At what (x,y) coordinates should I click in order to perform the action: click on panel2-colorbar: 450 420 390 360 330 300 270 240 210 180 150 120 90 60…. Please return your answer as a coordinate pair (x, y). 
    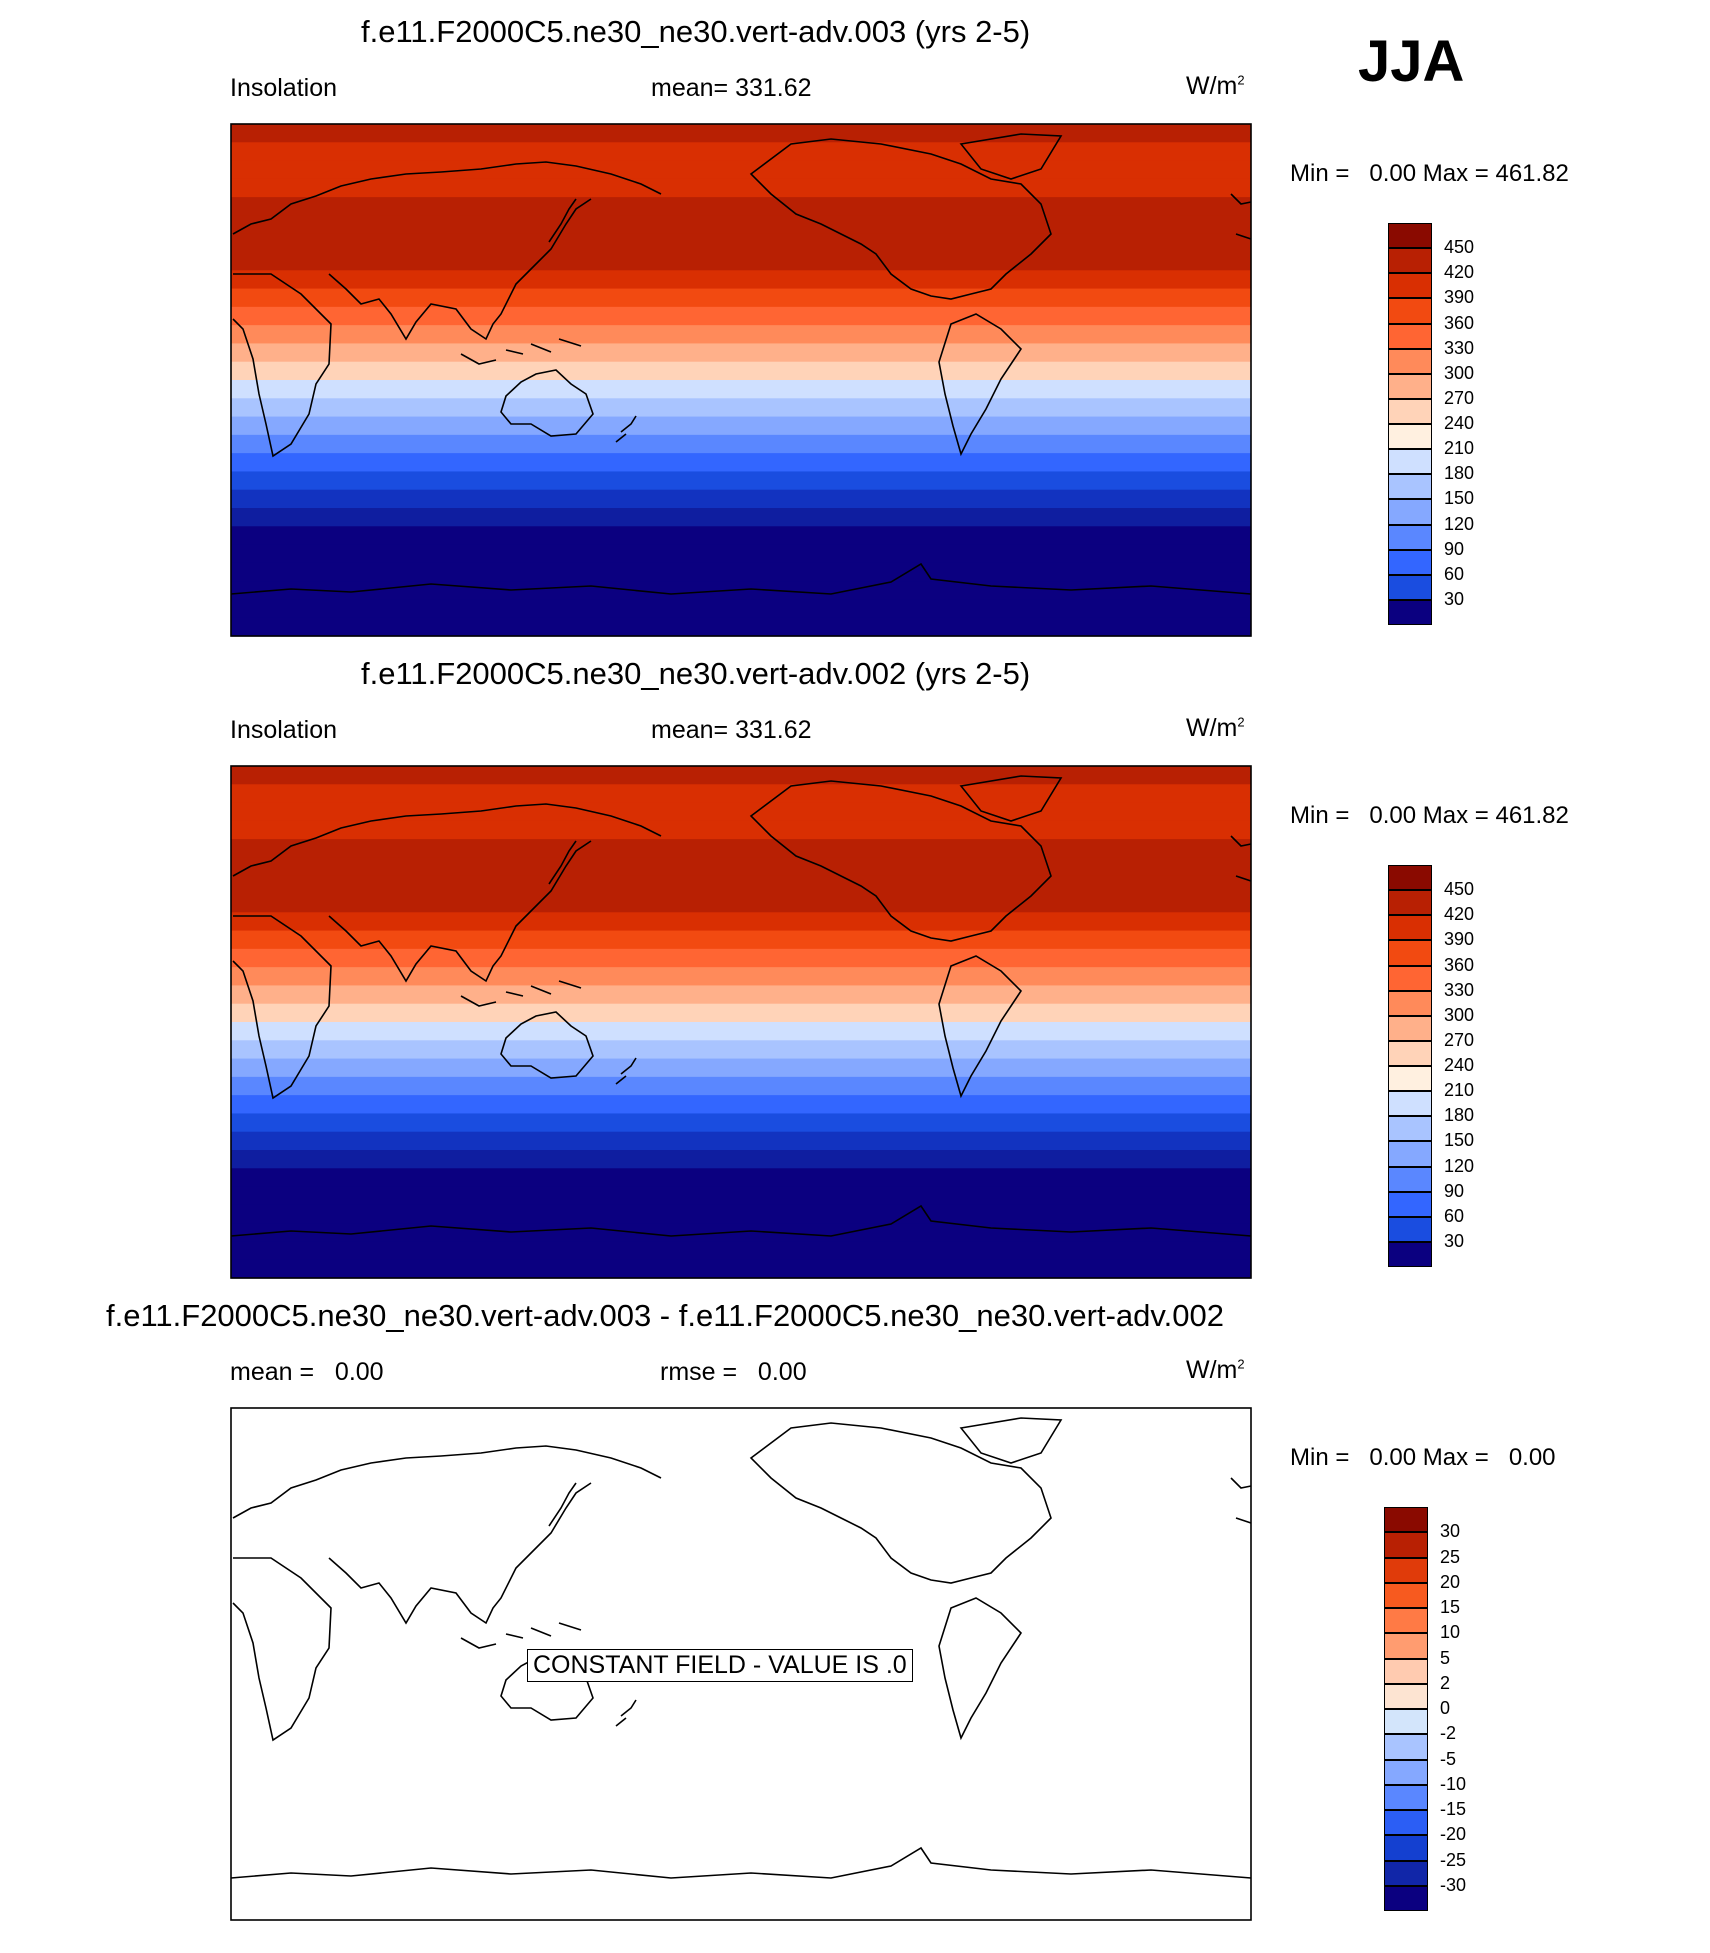
    Looking at the image, I should click on (1431, 1066).